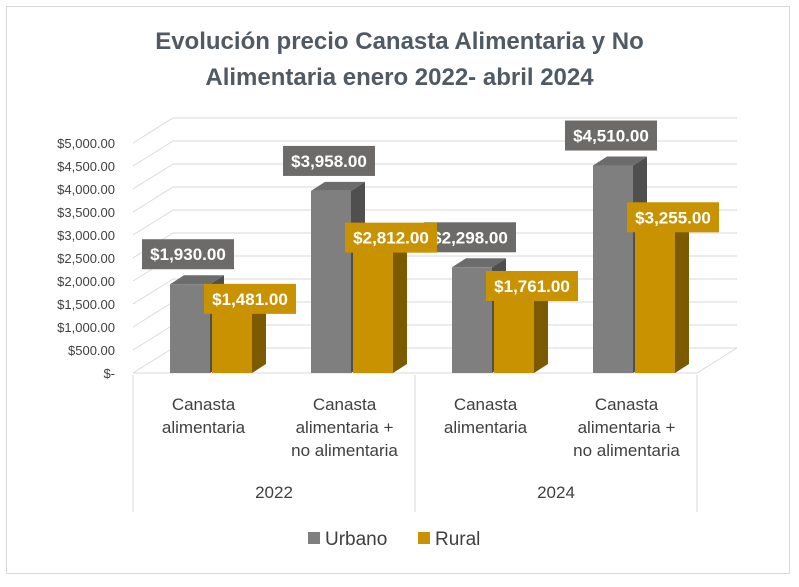 This screenshot has width=799, height=587. What do you see at coordinates (86, 258) in the screenshot?
I see `y-tick-label: $2,500.00` at bounding box center [86, 258].